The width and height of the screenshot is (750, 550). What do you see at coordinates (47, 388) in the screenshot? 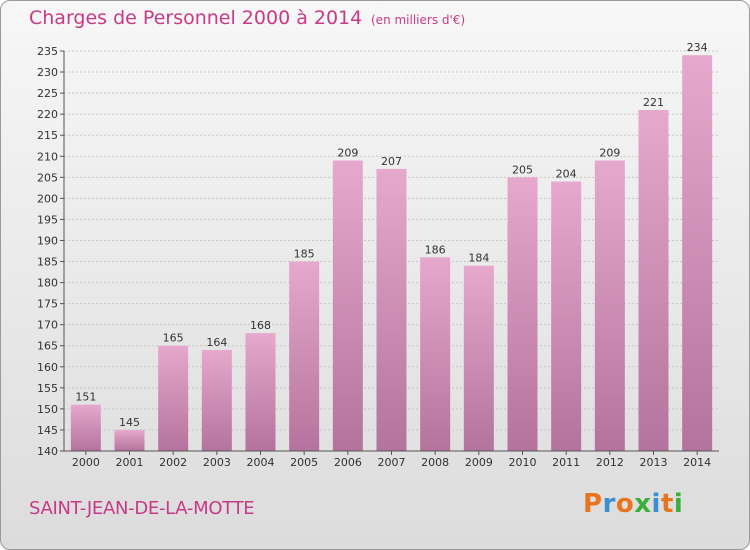
I see `y-tick-label: 155` at bounding box center [47, 388].